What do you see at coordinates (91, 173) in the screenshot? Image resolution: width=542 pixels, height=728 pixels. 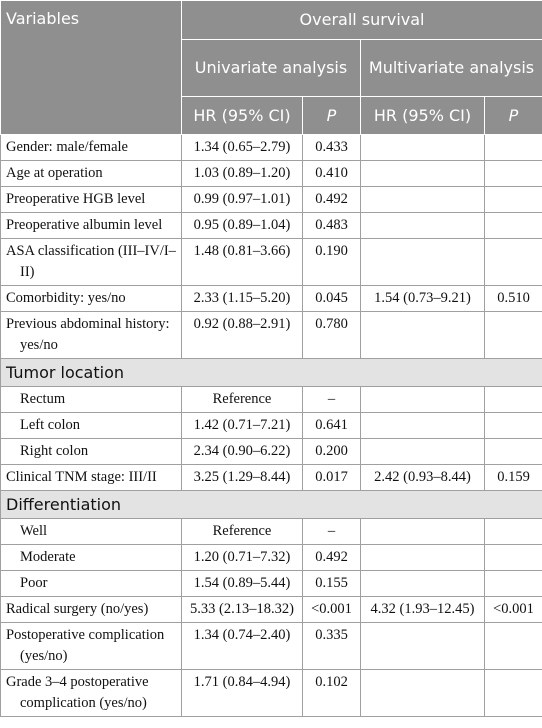 I see `variable: Age at operation` at bounding box center [91, 173].